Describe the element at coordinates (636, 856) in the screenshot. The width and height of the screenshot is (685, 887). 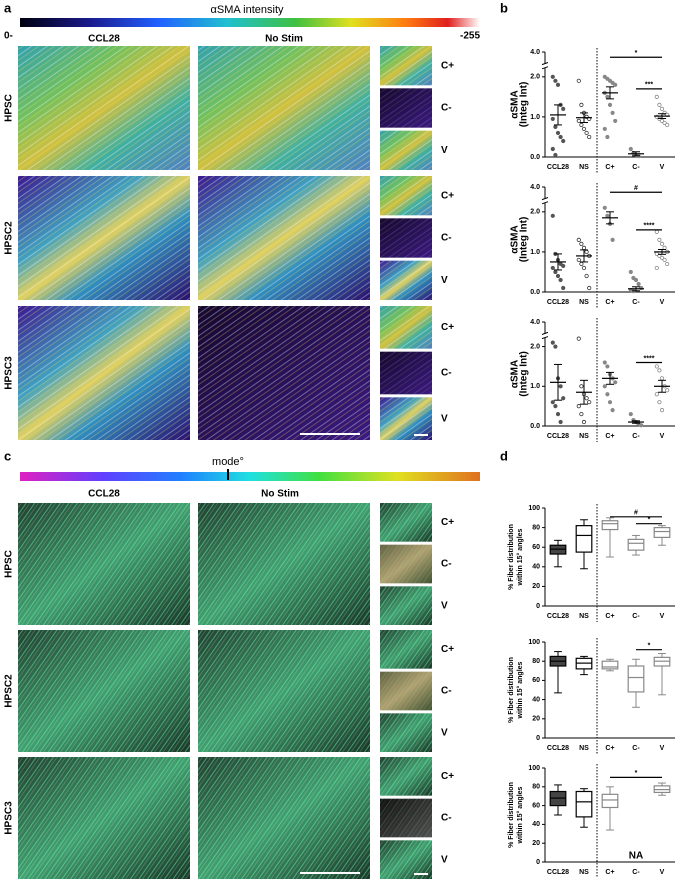
I see `annotation: NA` at that location.